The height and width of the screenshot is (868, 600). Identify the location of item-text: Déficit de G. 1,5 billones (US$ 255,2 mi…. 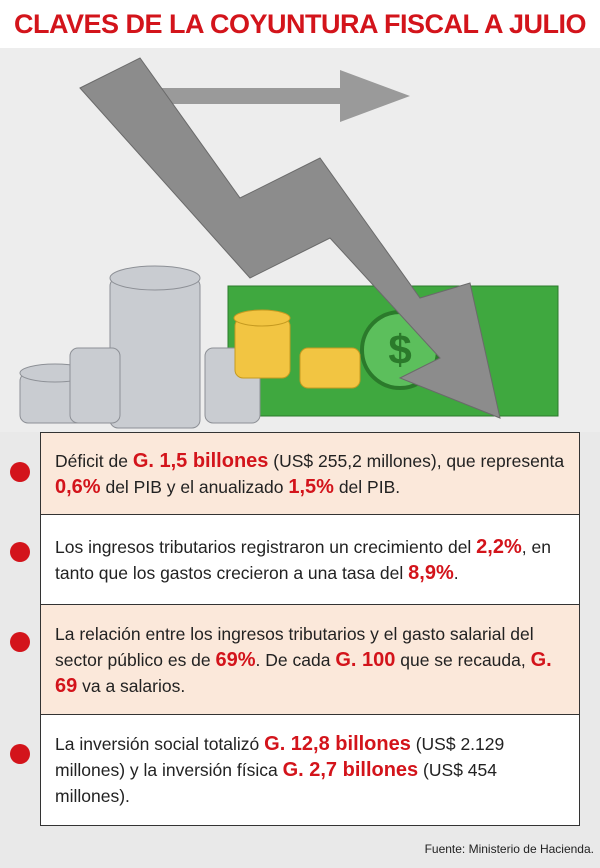
(310, 474).